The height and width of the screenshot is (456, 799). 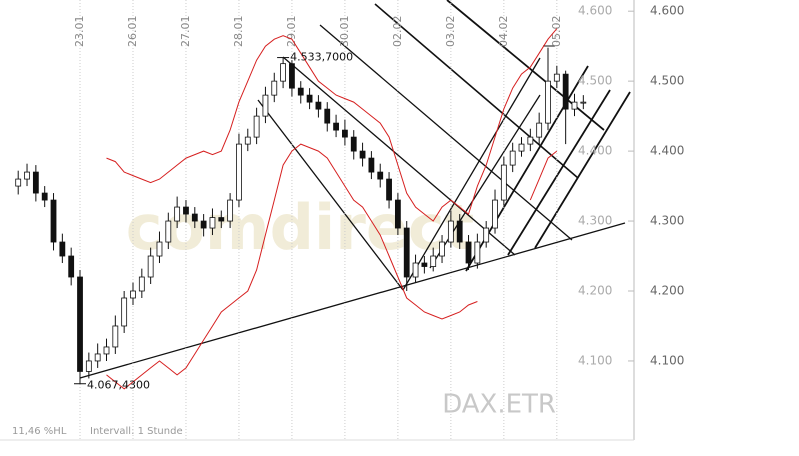 I want to click on x-tick-label: 04.02, so click(x=503, y=31).